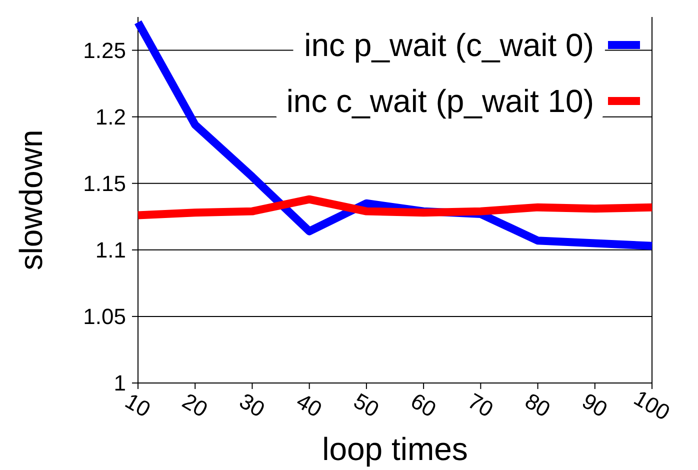 This screenshot has height=470, width=698. I want to click on x-tick-label: 30, so click(252, 405).